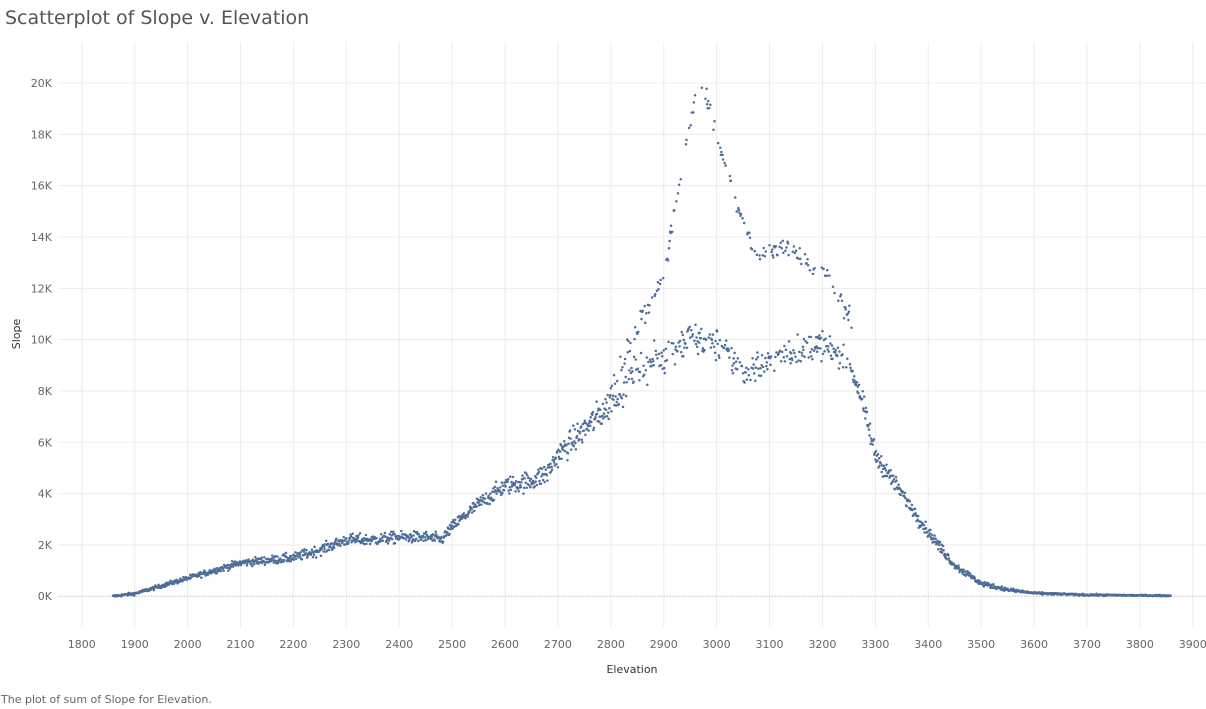 This screenshot has width=1206, height=709. Describe the element at coordinates (611, 644) in the screenshot. I see `x-tick-label: 2800` at that location.